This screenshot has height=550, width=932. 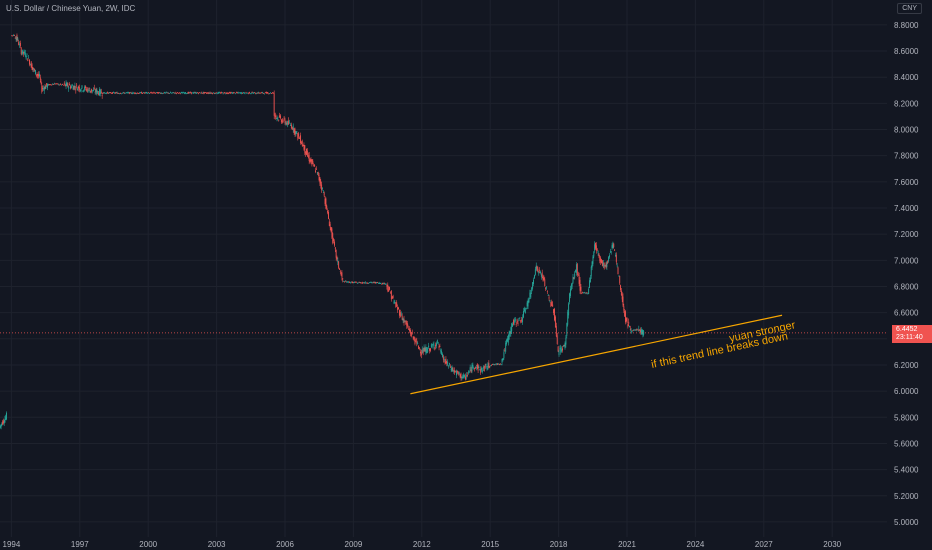 I want to click on x-tick-label: 1997, so click(x=80, y=544).